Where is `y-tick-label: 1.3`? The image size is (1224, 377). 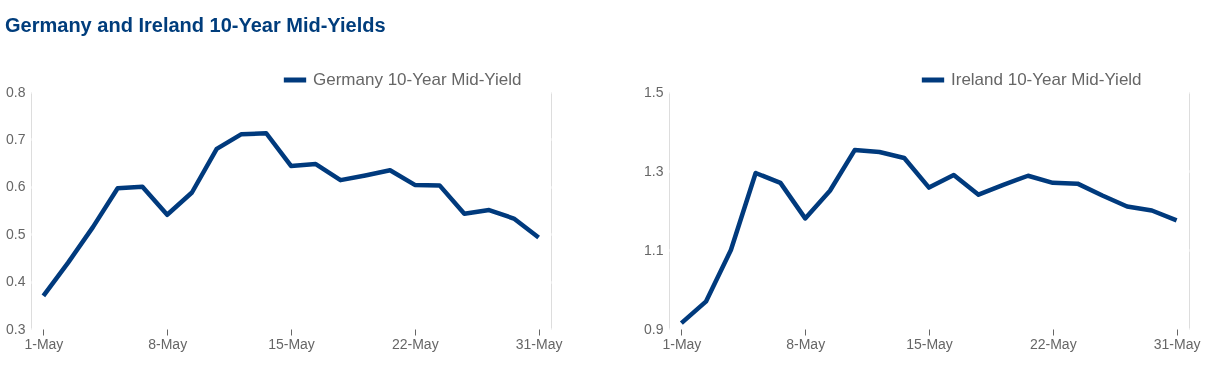
y-tick-label: 1.3 is located at coordinates (654, 170).